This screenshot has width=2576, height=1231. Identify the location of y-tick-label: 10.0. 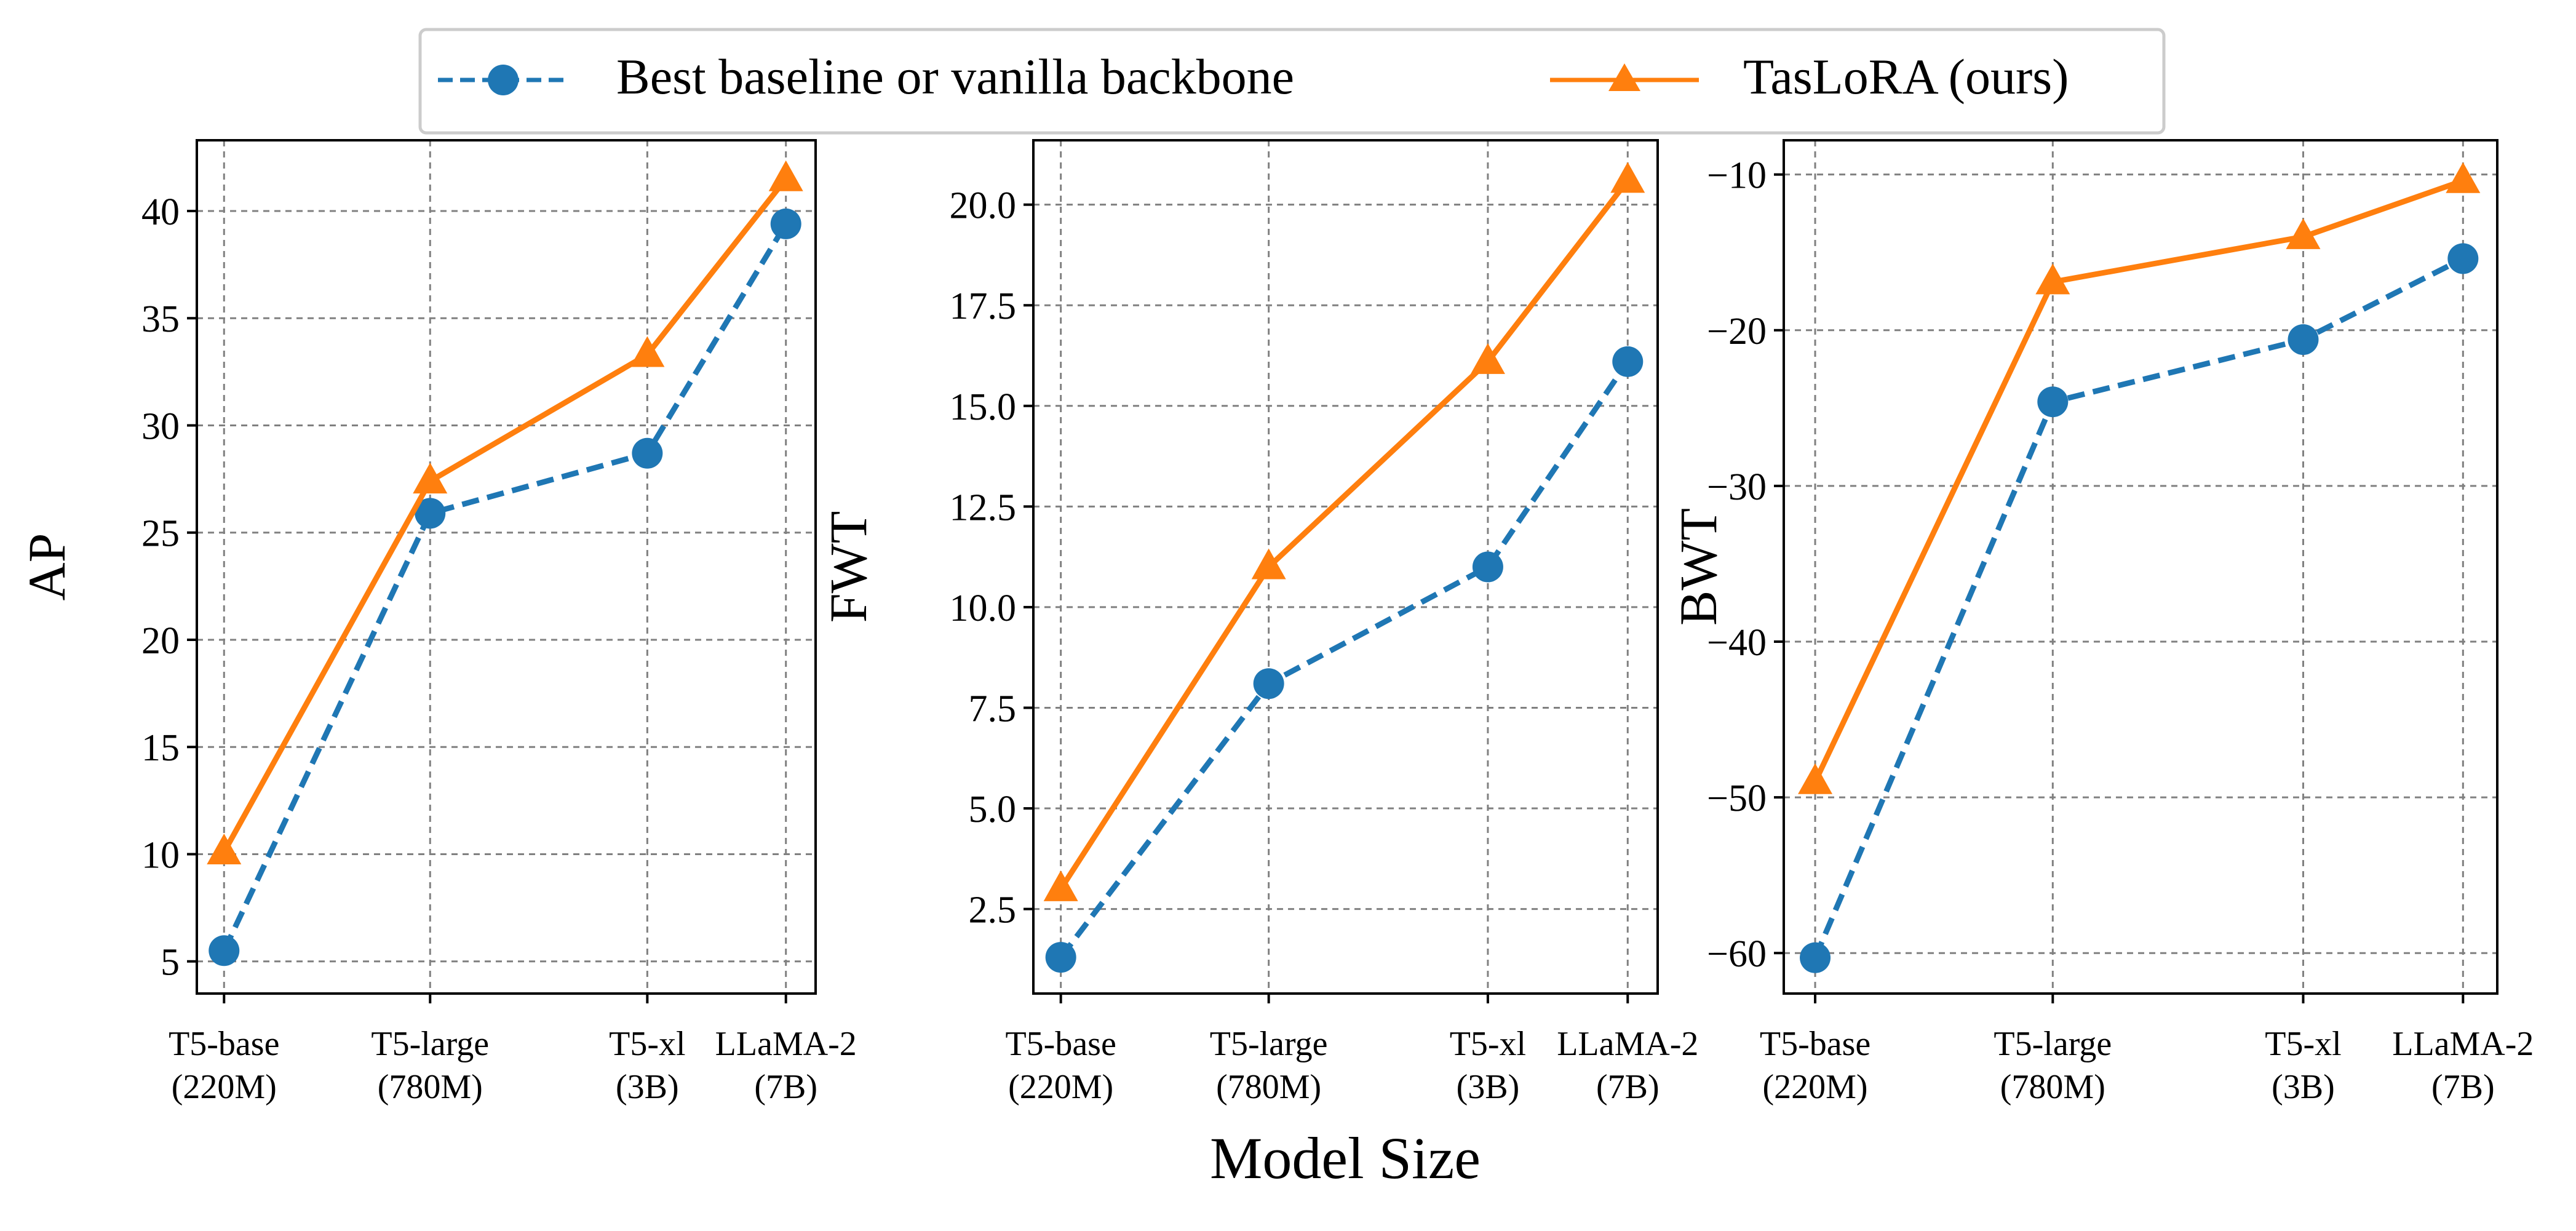
(983, 608).